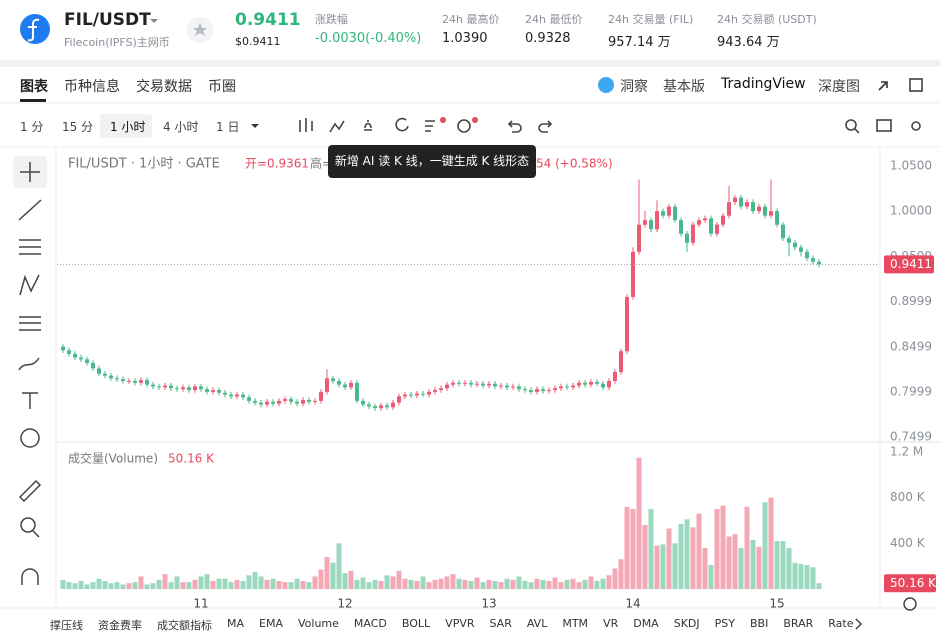 This screenshot has width=940, height=635. What do you see at coordinates (759, 623) in the screenshot?
I see `indicator: BBI` at bounding box center [759, 623].